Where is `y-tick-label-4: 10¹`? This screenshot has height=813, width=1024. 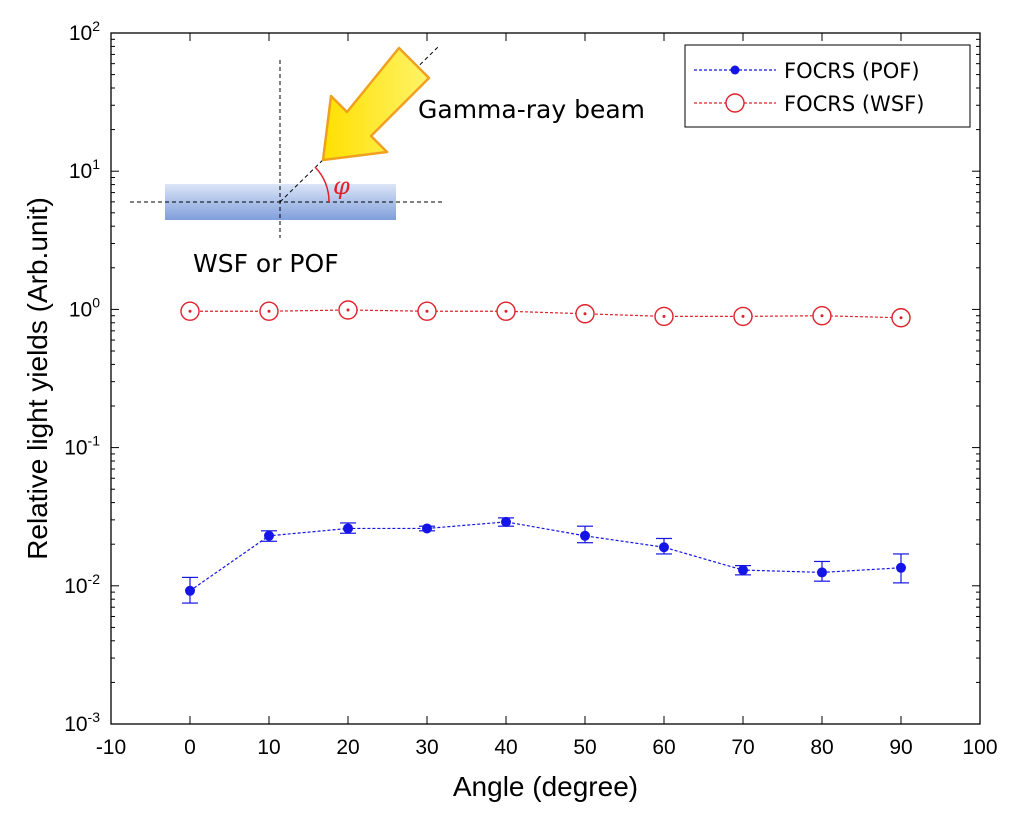
y-tick-label-4: 10¹ is located at coordinates (84, 169).